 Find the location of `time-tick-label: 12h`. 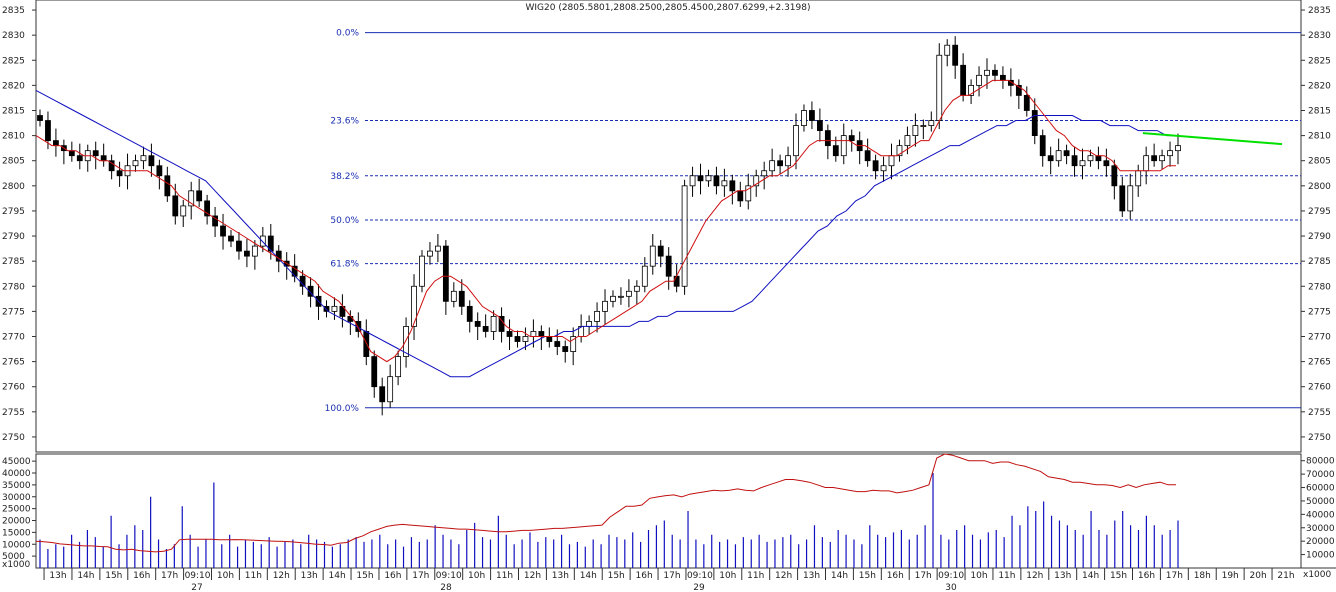

time-tick-label: 12h is located at coordinates (783, 576).